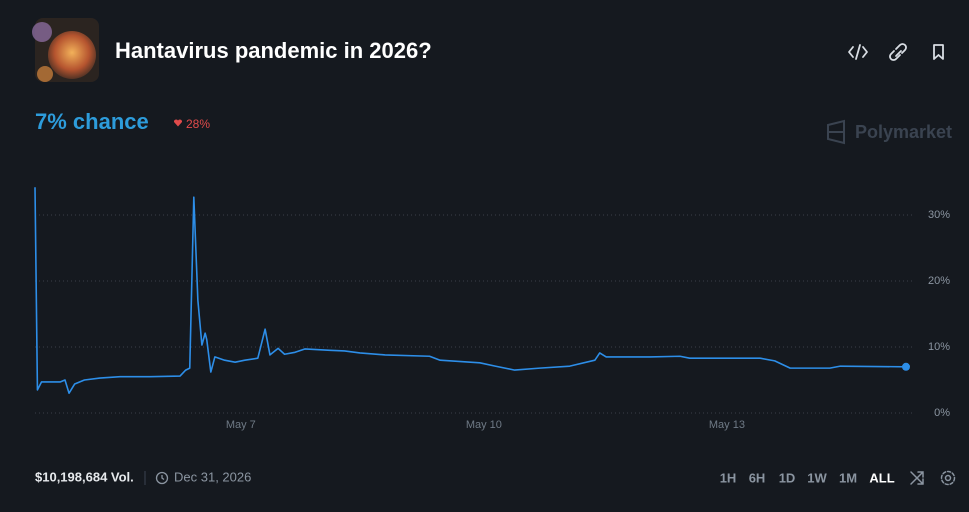  I want to click on change-label: 28%, so click(198, 124).